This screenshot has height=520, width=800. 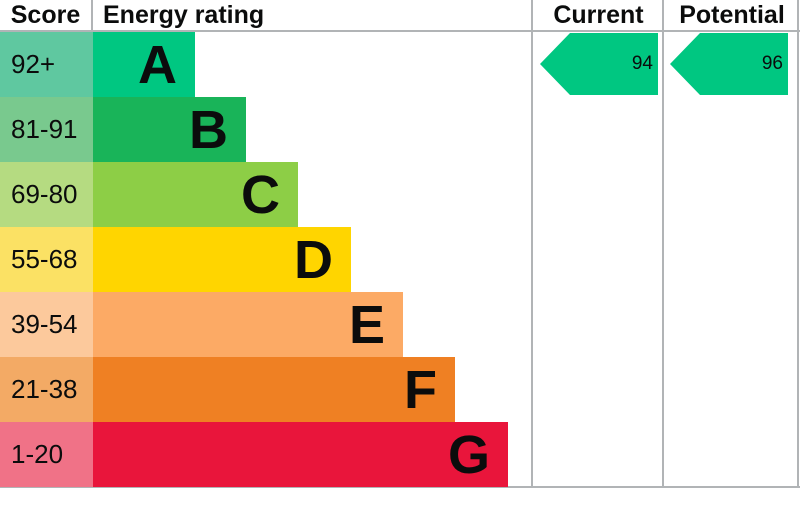 What do you see at coordinates (599, 64) in the screenshot?
I see `current-value-arrow: 94` at bounding box center [599, 64].